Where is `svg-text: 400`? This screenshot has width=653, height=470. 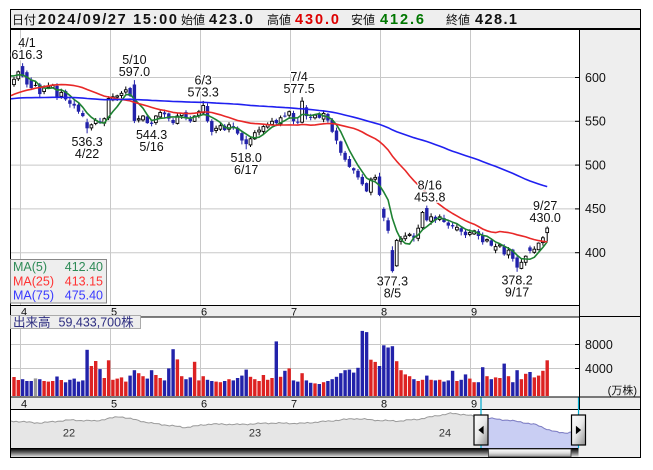
svg-text: 400 is located at coordinates (595, 253).